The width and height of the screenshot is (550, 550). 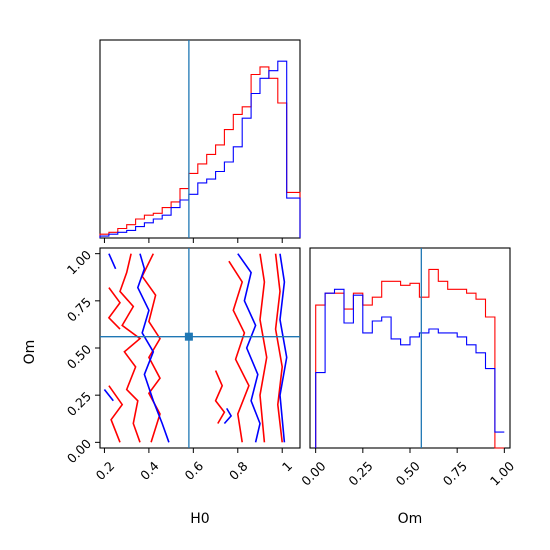 I want to click on om-hist-xtick-label: 0.75, so click(x=455, y=473).